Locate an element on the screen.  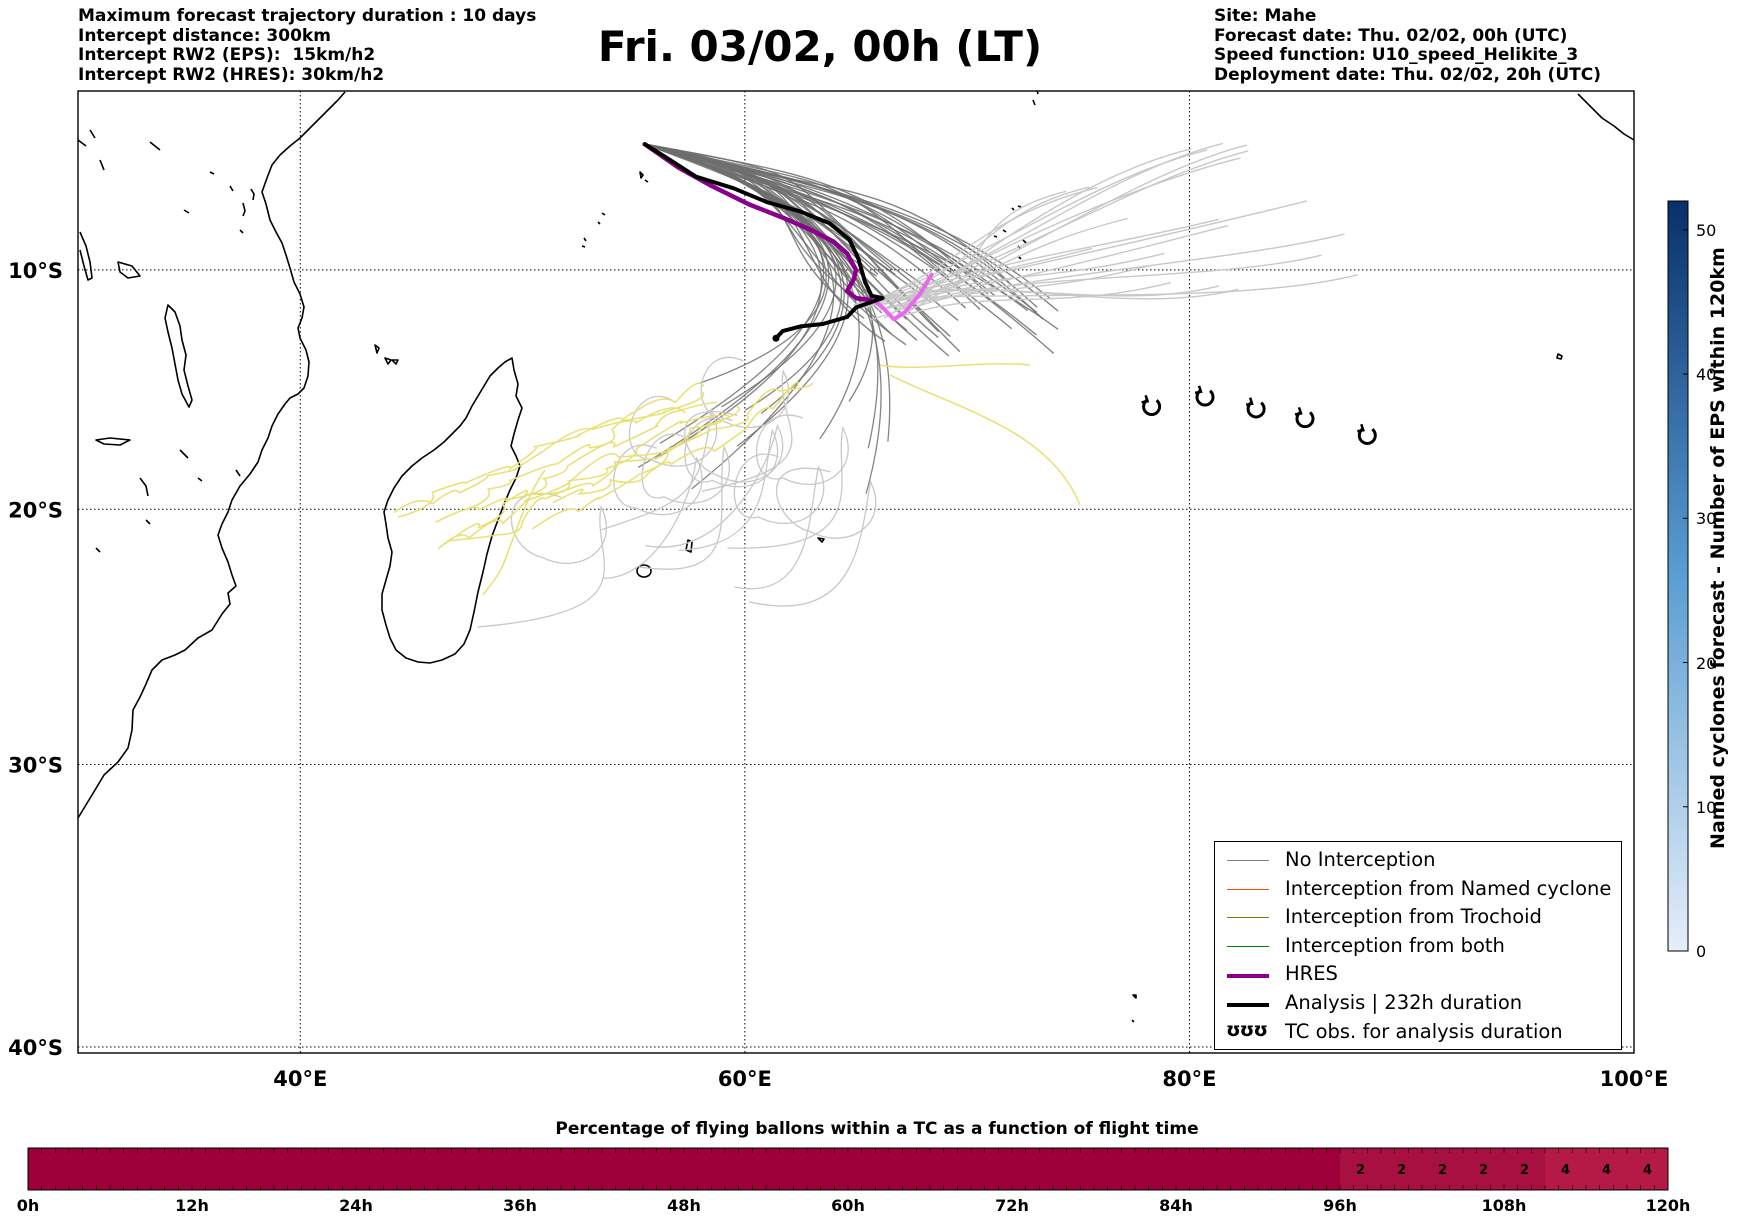
site-line: Deployment date: Thu. 02/02, 20h (UTC) is located at coordinates (1407, 74).